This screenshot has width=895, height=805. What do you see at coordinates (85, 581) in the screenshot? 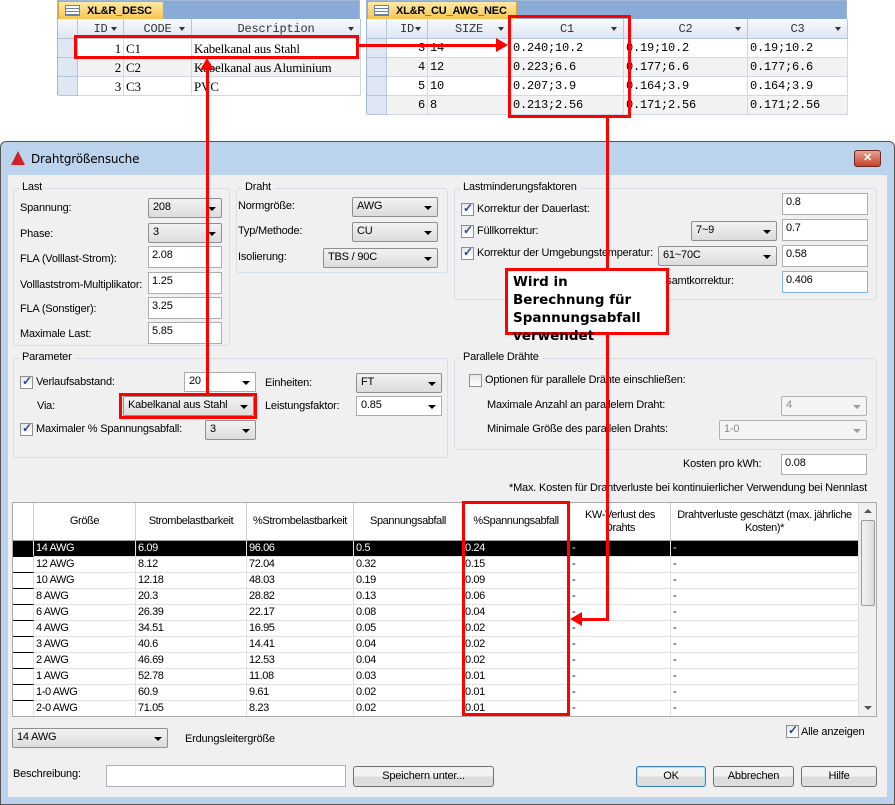
I see `grid-cell: 10 AWG` at bounding box center [85, 581].